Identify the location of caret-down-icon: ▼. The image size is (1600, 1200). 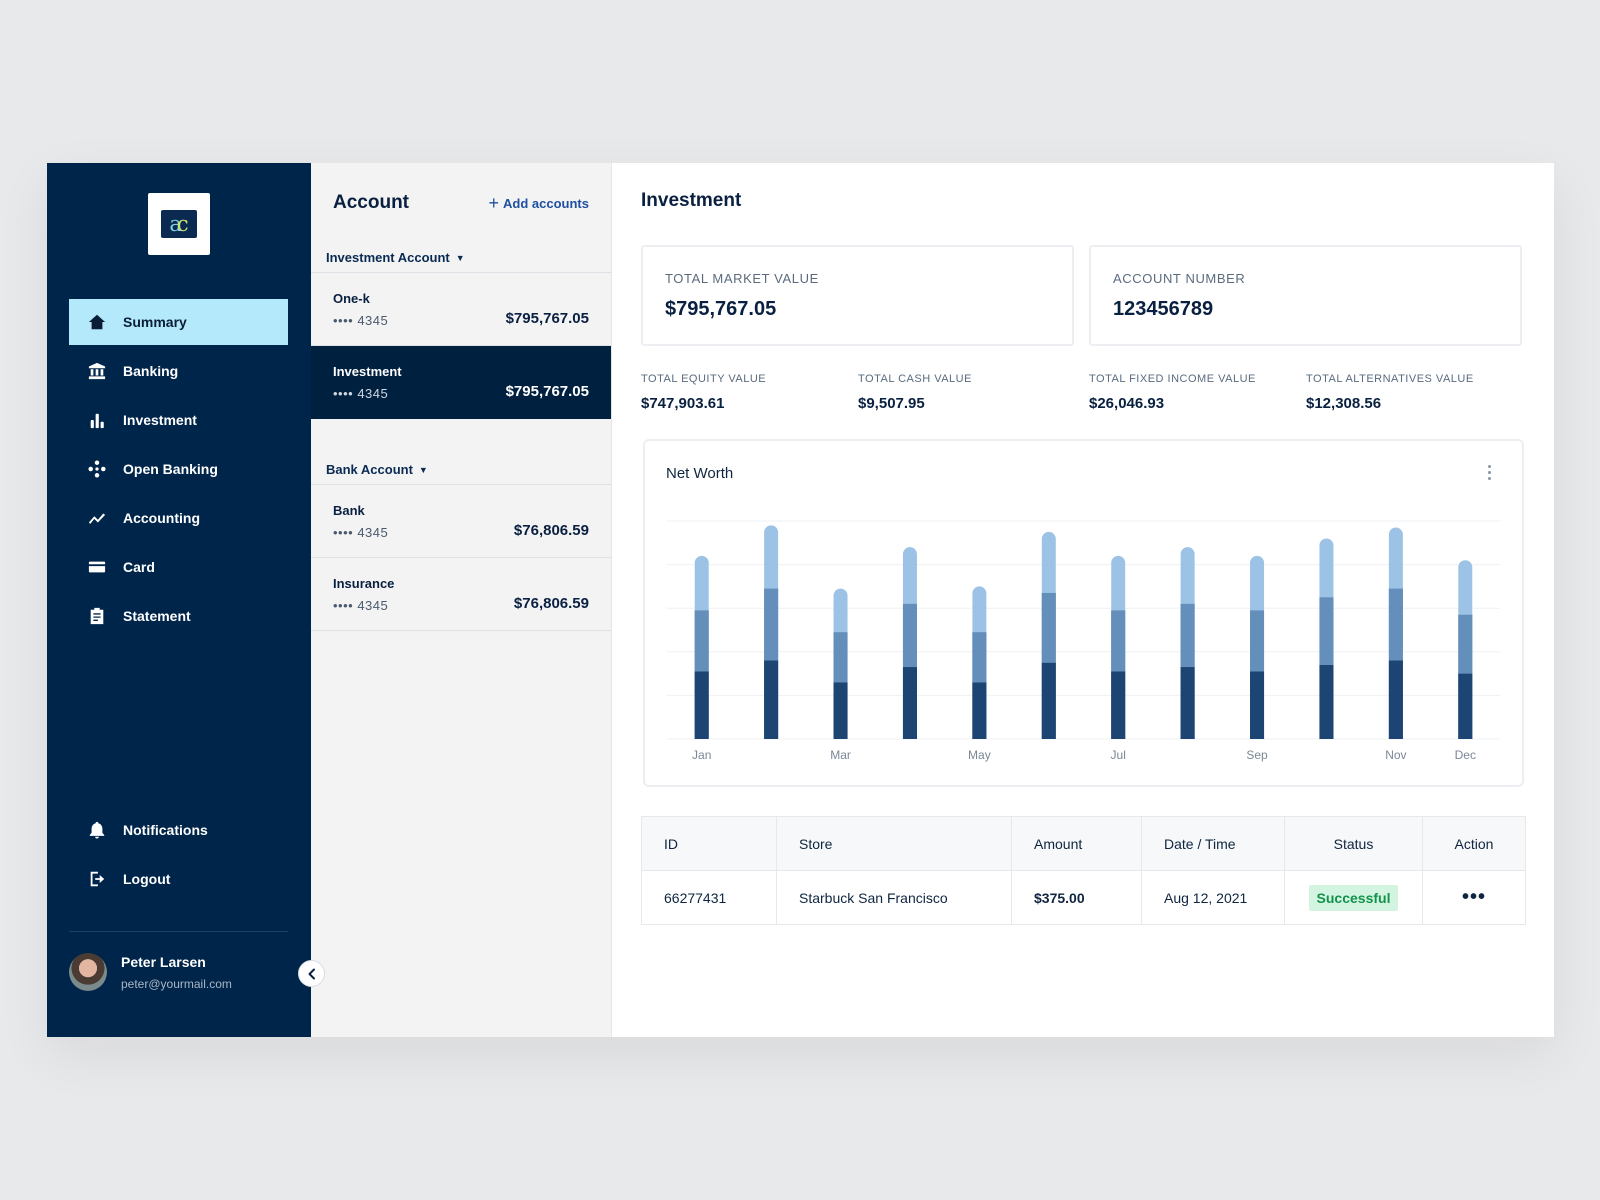
(460, 257).